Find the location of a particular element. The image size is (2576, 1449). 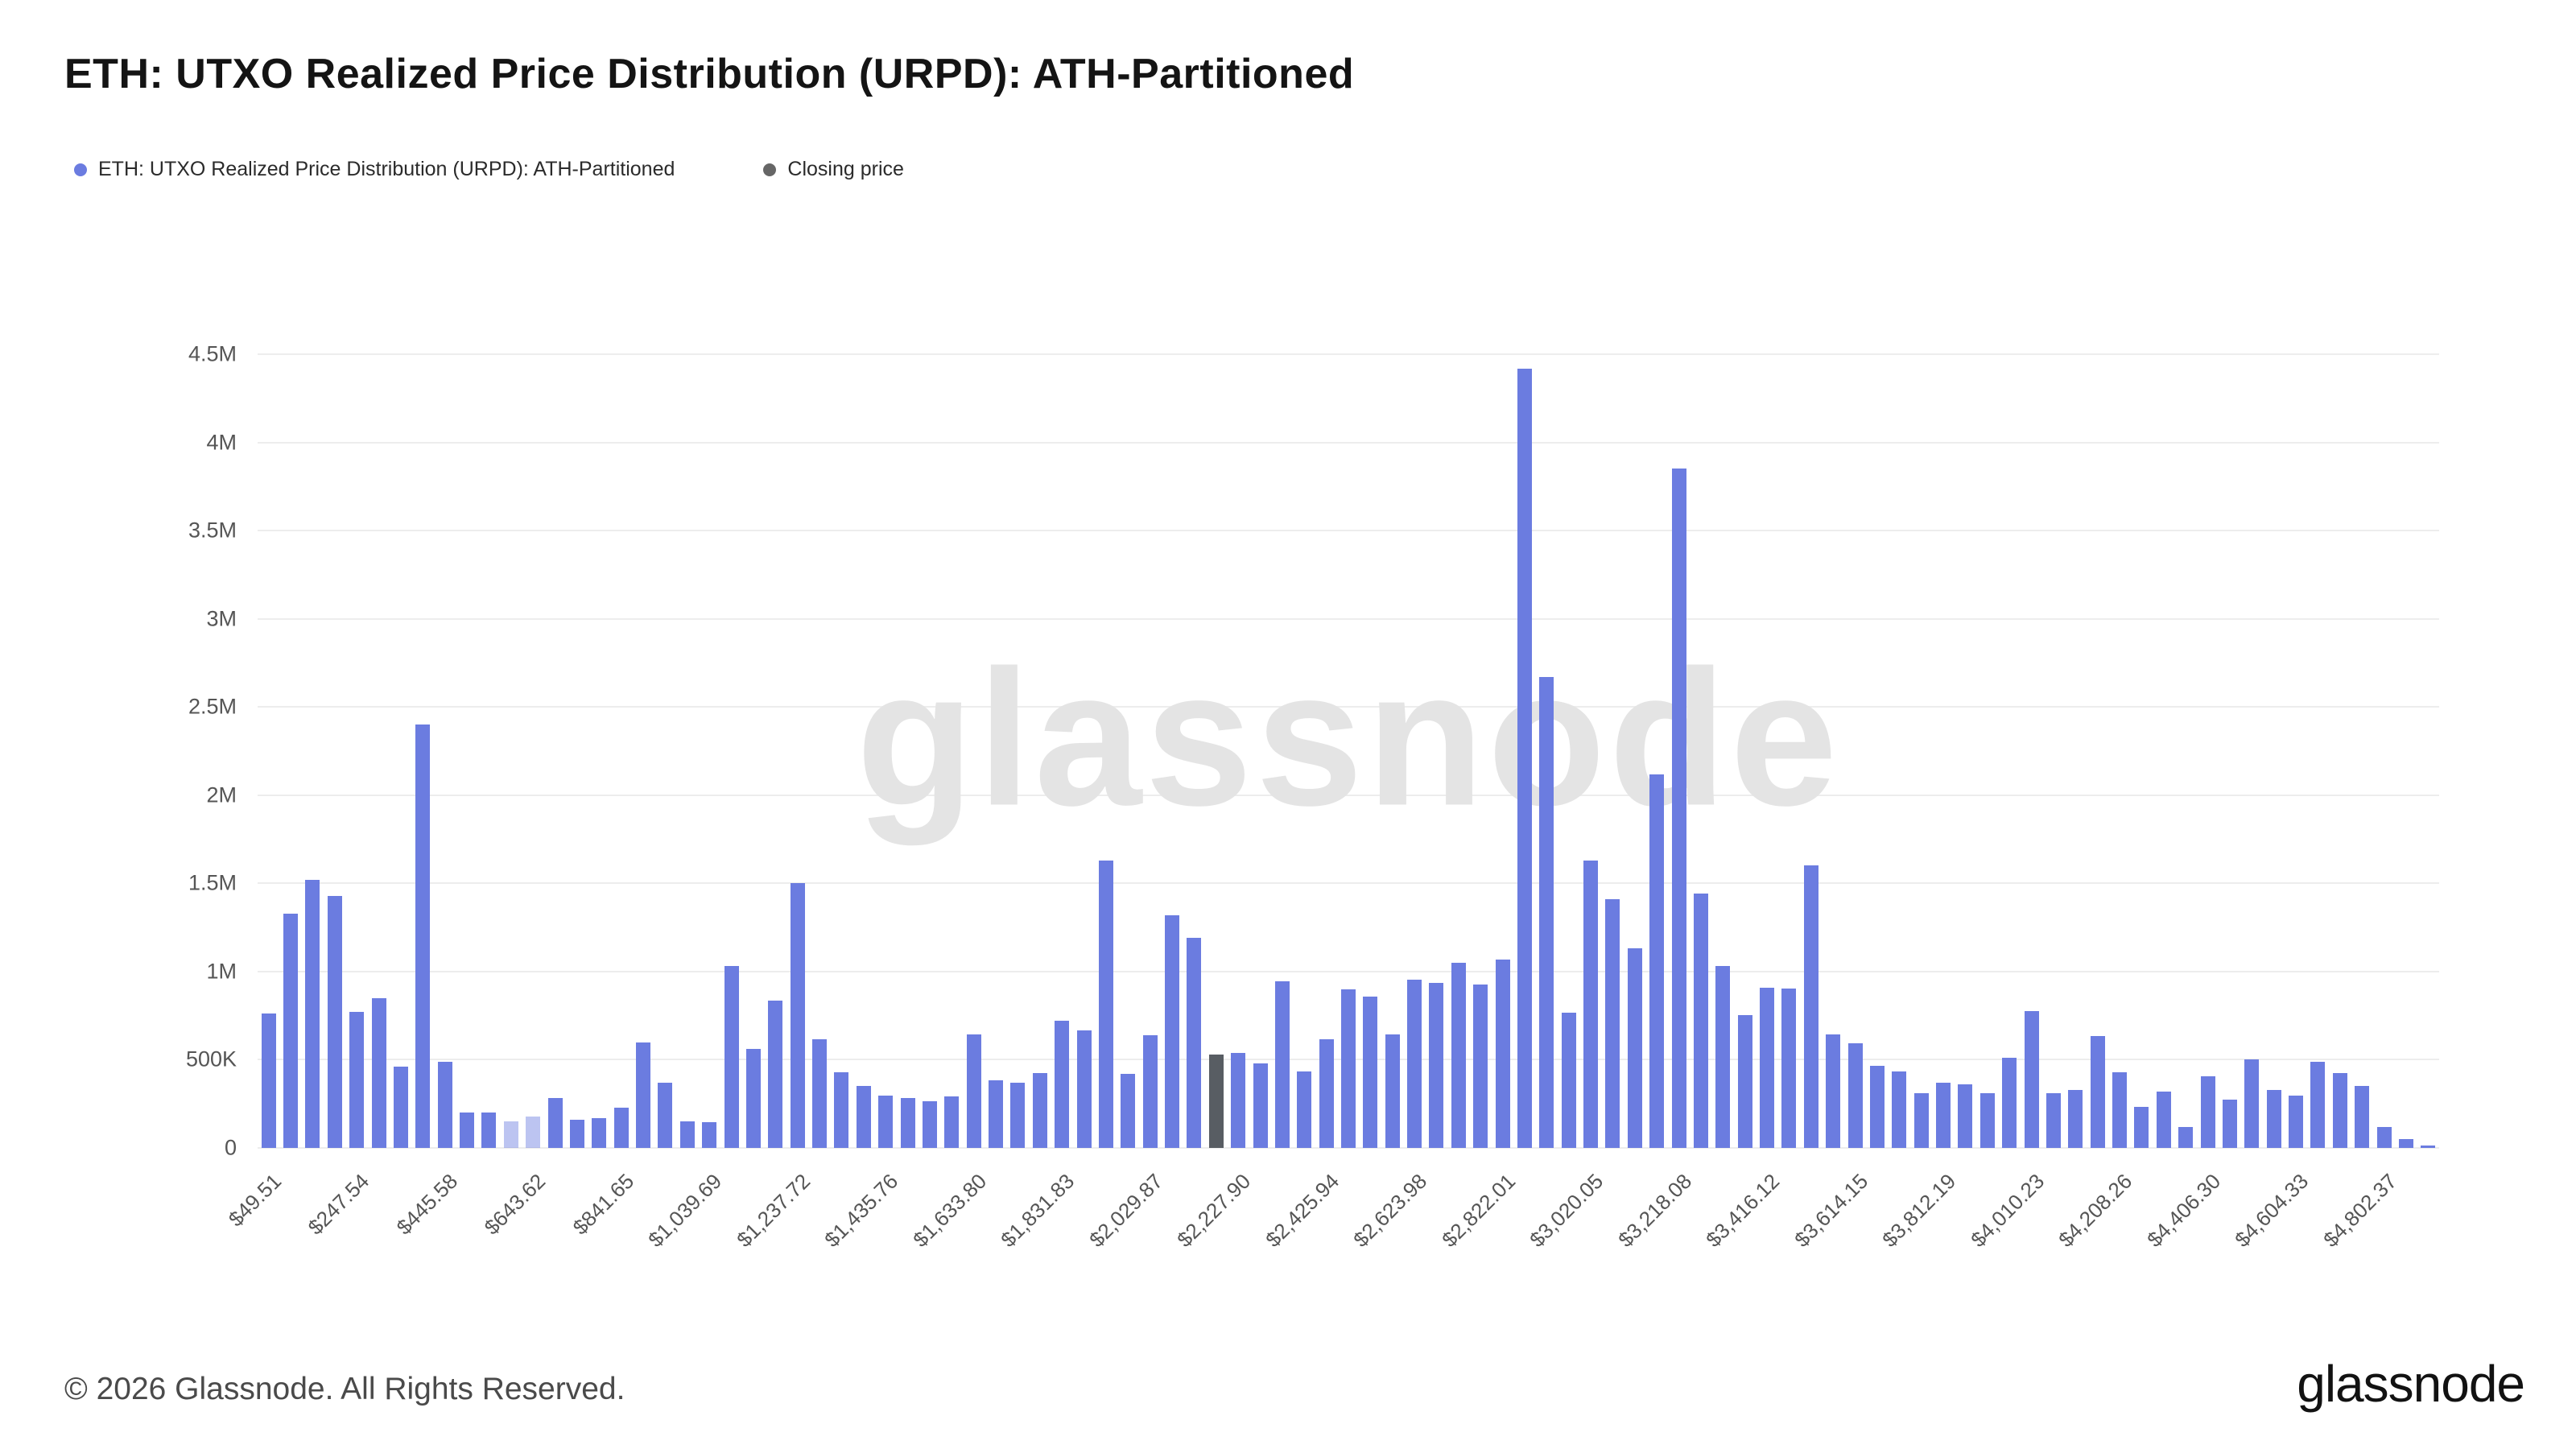

x-tick-label: $4,802.37 is located at coordinates (2359, 1211).